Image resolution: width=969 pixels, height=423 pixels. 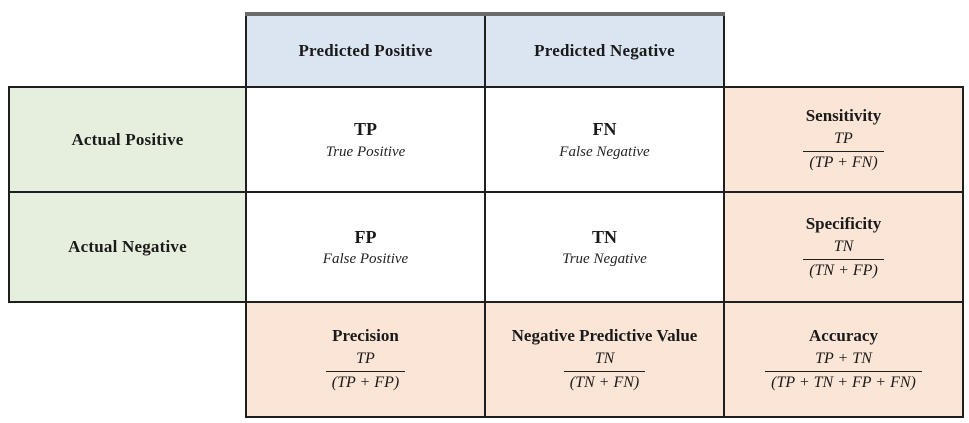 What do you see at coordinates (843, 50) in the screenshot?
I see `corner-top-right` at bounding box center [843, 50].